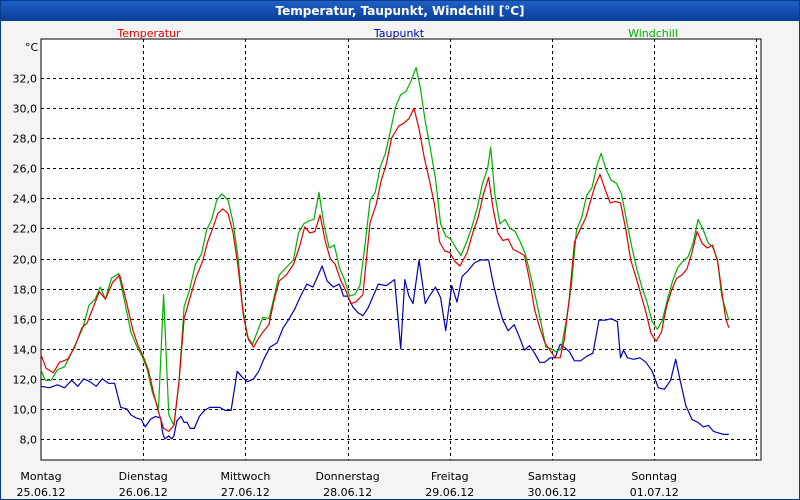 The height and width of the screenshot is (500, 800). What do you see at coordinates (25, 79) in the screenshot?
I see `y-tick-label: 32,0` at bounding box center [25, 79].